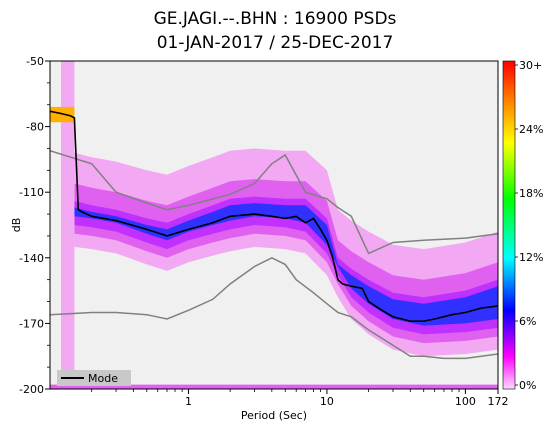 This screenshot has width=550, height=425. What do you see at coordinates (527, 321) in the screenshot?
I see `colorbar-tick-label: 6%` at bounding box center [527, 321].